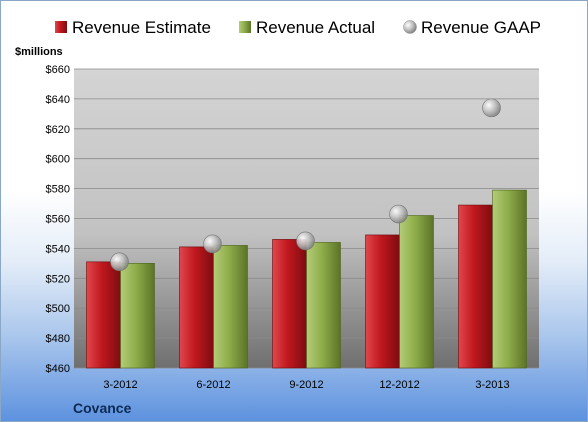 The height and width of the screenshot is (422, 588). Describe the element at coordinates (58, 130) in the screenshot. I see `y-tick-label: $620` at that location.